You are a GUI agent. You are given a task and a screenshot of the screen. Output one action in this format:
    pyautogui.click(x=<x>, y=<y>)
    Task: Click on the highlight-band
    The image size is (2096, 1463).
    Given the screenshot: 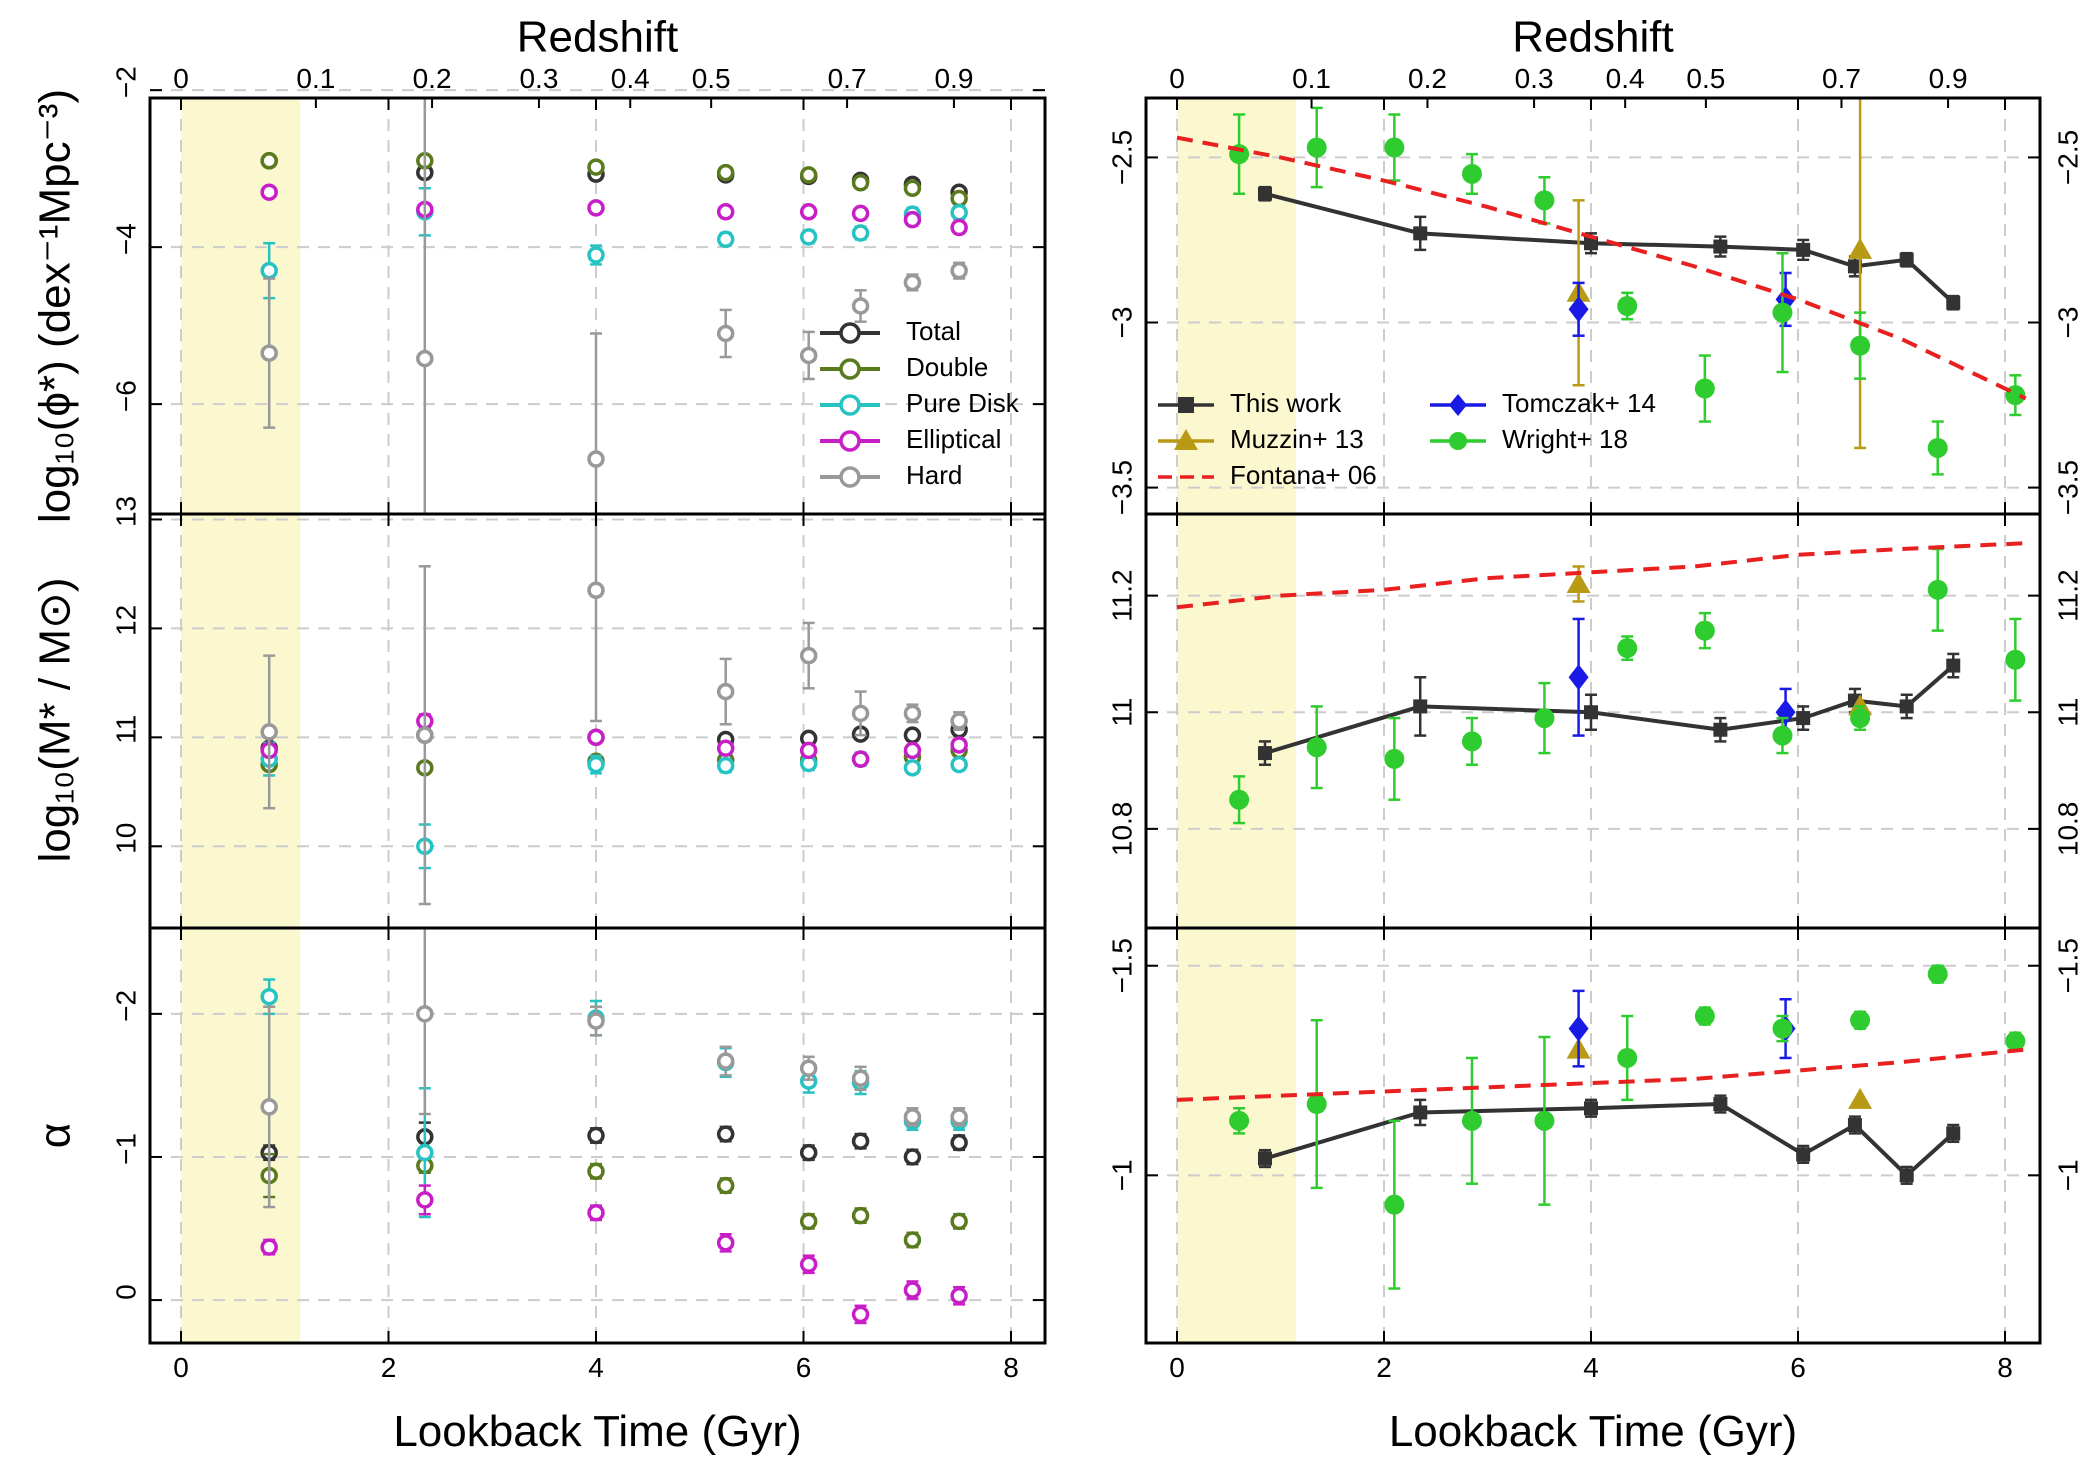 What is the action you would take?
    pyautogui.click(x=241, y=720)
    